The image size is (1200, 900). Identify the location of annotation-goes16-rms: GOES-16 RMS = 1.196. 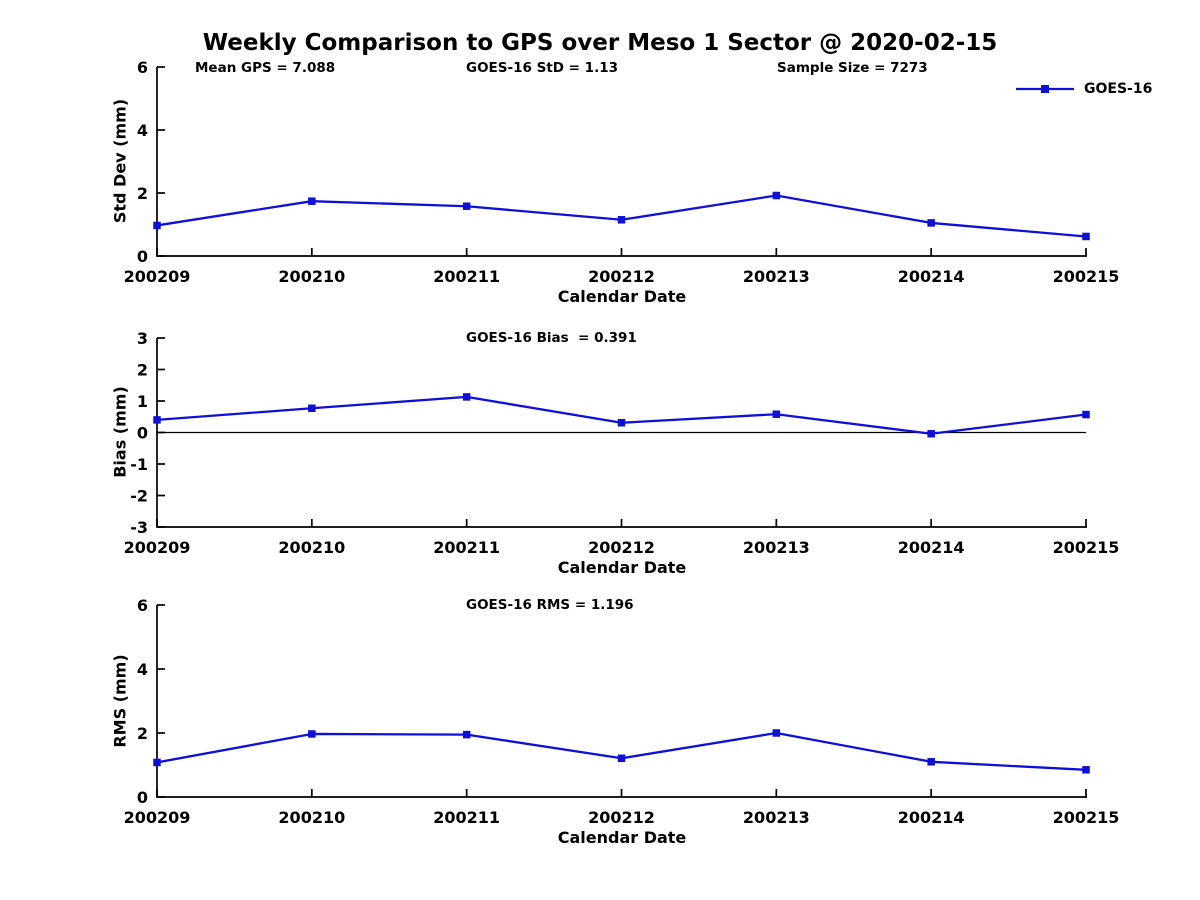
(550, 605).